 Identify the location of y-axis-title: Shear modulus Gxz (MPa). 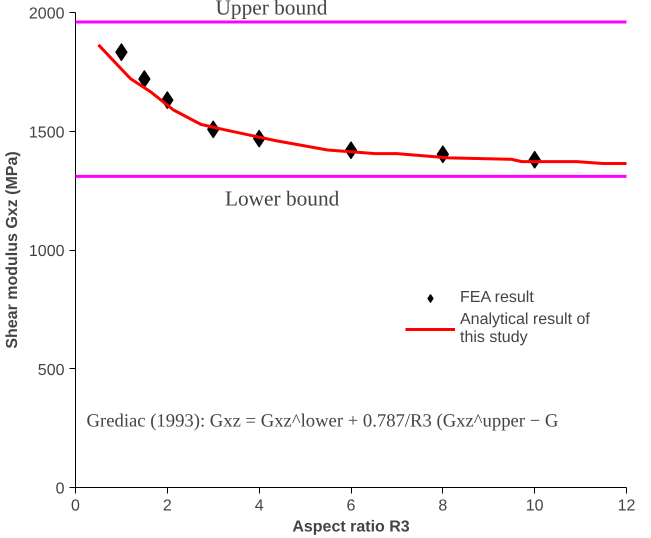
(12, 250).